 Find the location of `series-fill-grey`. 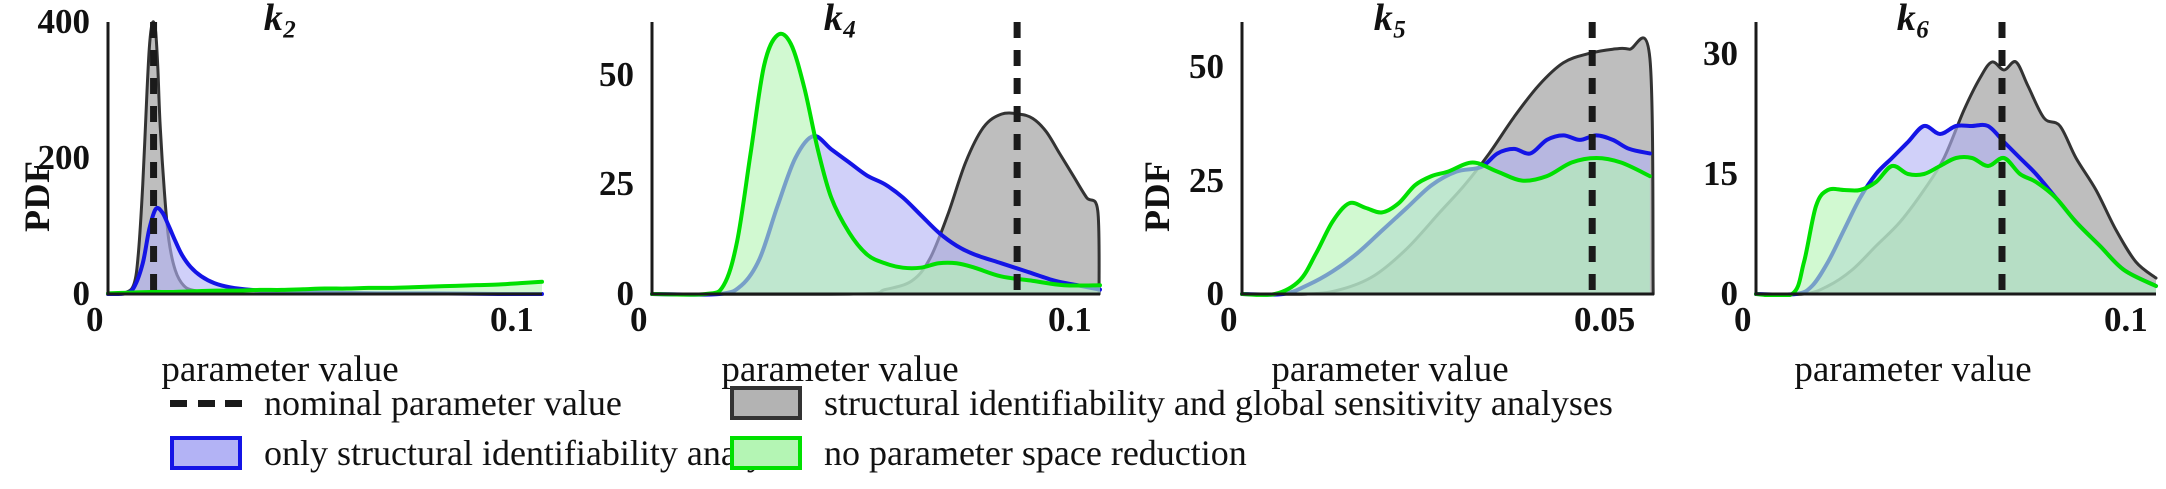

series-fill-grey is located at coordinates (876, 203).